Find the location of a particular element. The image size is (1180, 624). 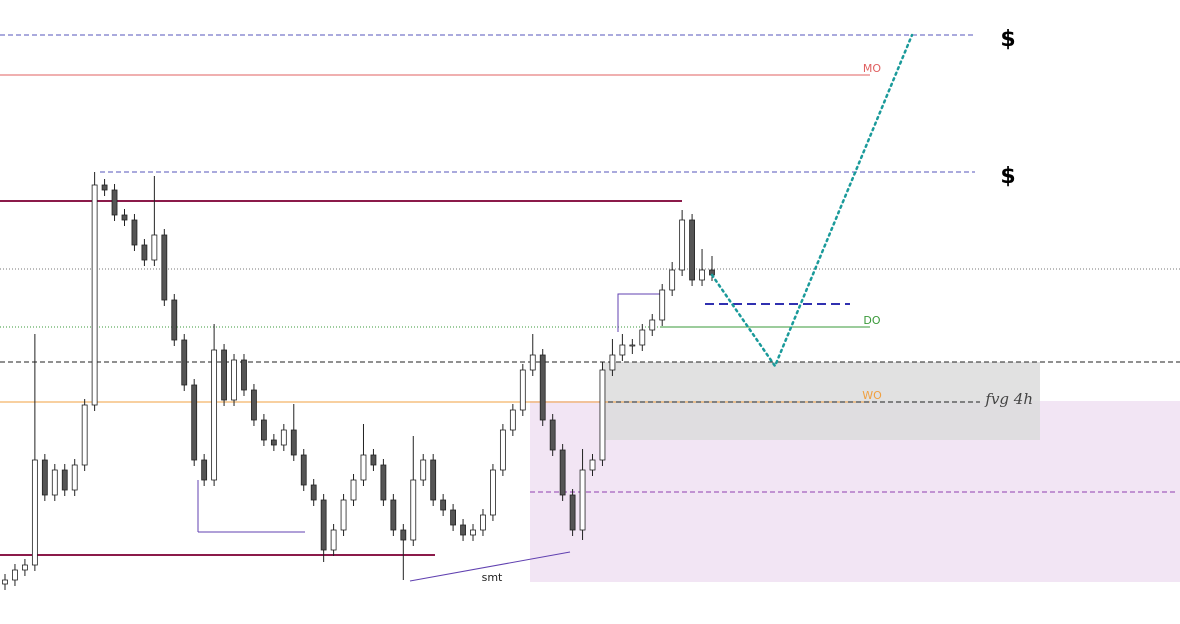

level-label: WO is located at coordinates (872, 395).